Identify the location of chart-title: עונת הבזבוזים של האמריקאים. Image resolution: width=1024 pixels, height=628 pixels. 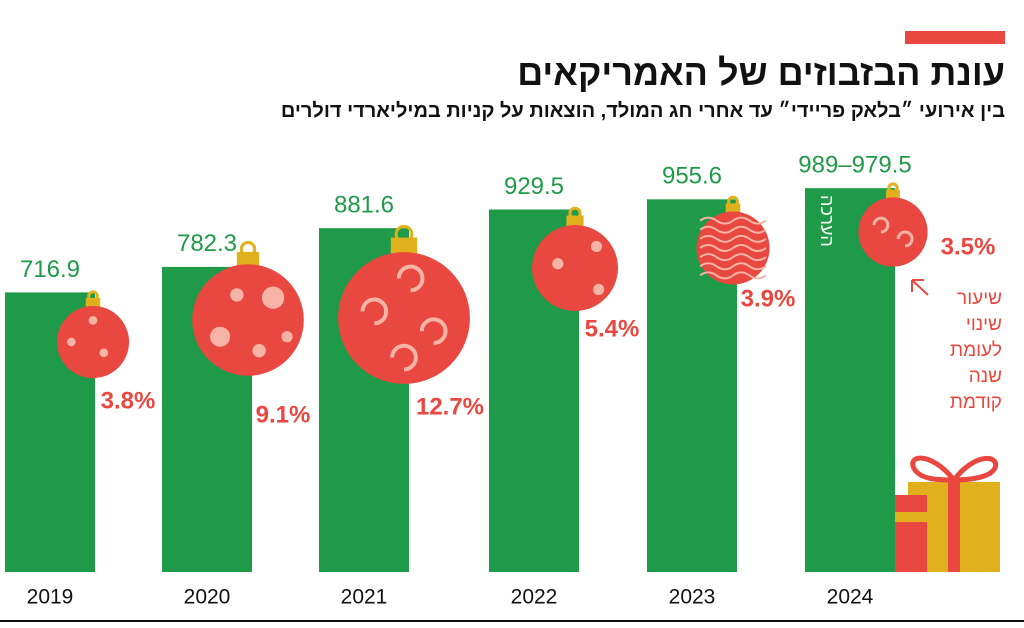
(761, 72).